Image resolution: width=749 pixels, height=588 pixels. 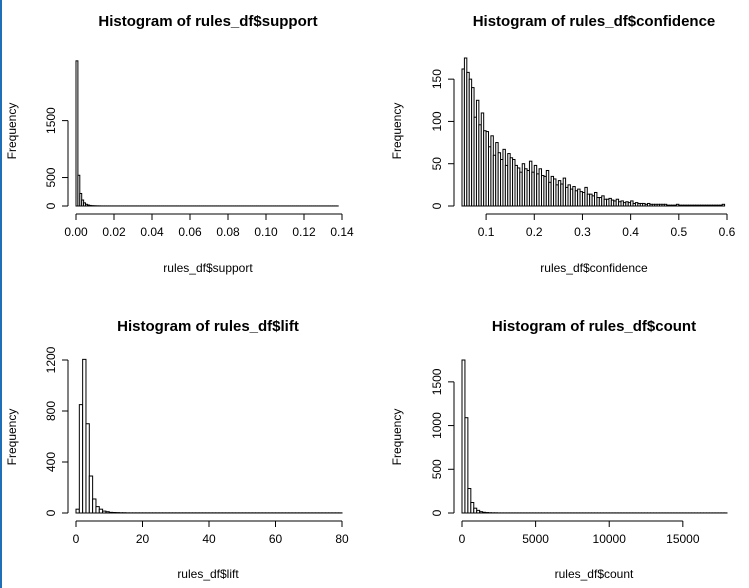 What do you see at coordinates (610, 539) in the screenshot?
I see `x-tick-label: 10000` at bounding box center [610, 539].